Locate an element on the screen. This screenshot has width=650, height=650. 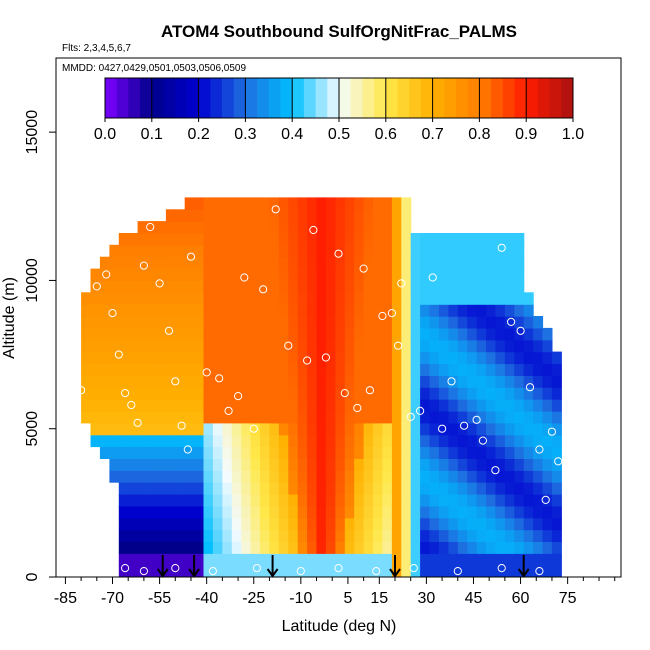
flights-label: Flts: 2,3,4,5,6,7 is located at coordinates (96, 48).